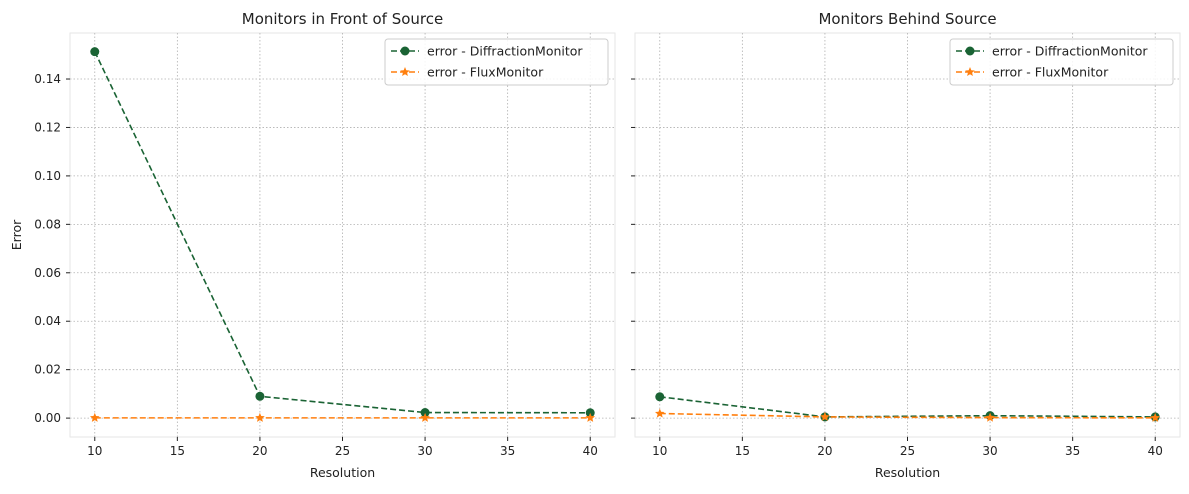  Describe the element at coordinates (47, 127) in the screenshot. I see `y-tick-label: 0.12` at that location.